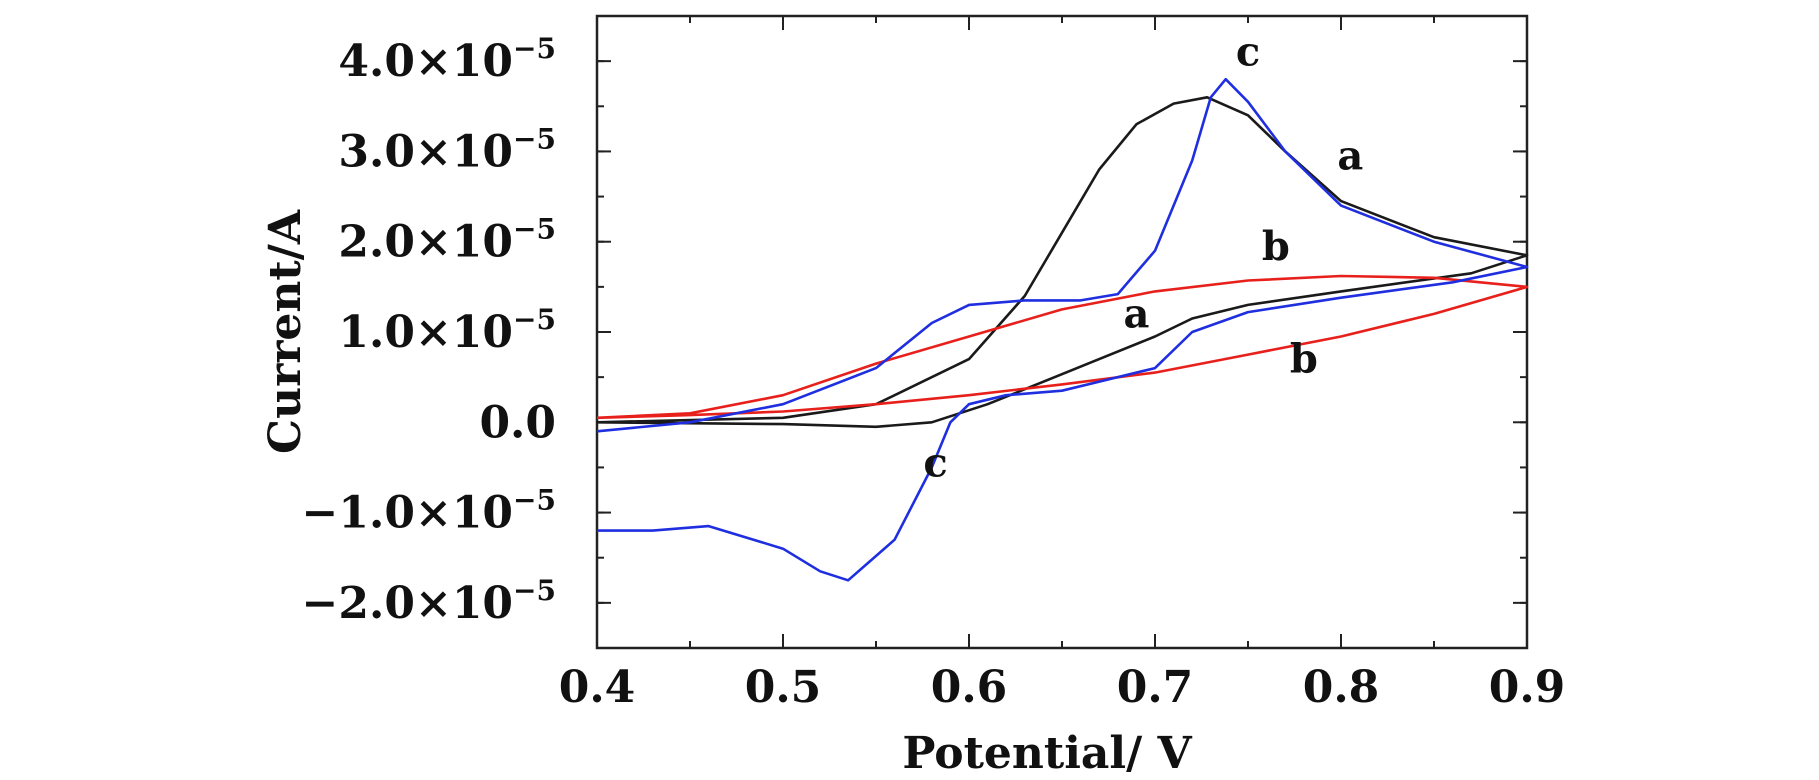 This screenshot has width=1819, height=780. What do you see at coordinates (1341, 687) in the screenshot?
I see `x-tick-label: 0.8` at bounding box center [1341, 687].